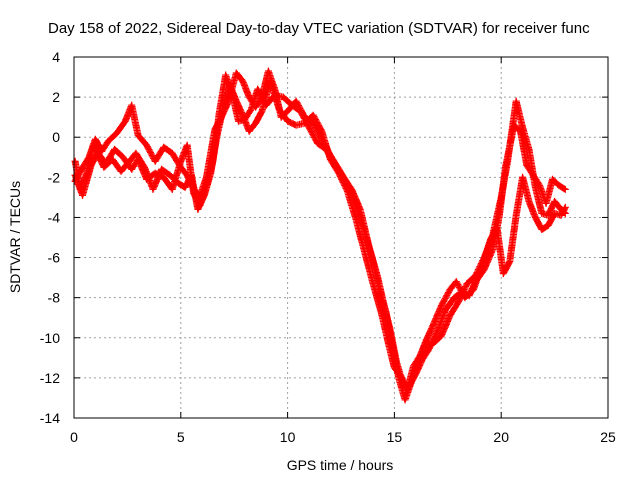  Describe the element at coordinates (608, 437) in the screenshot. I see `x-tick-label: 25` at that location.